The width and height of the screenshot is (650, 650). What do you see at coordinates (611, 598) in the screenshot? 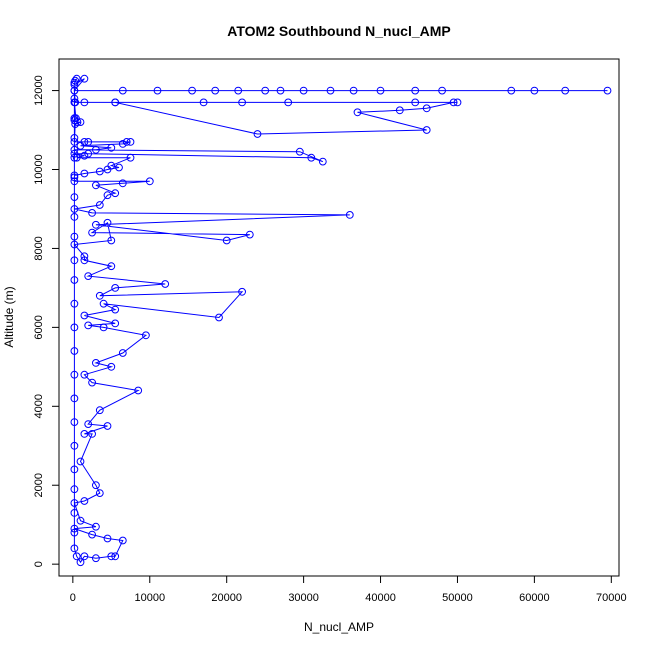
I see `x-tick-label: 70000` at bounding box center [611, 598].